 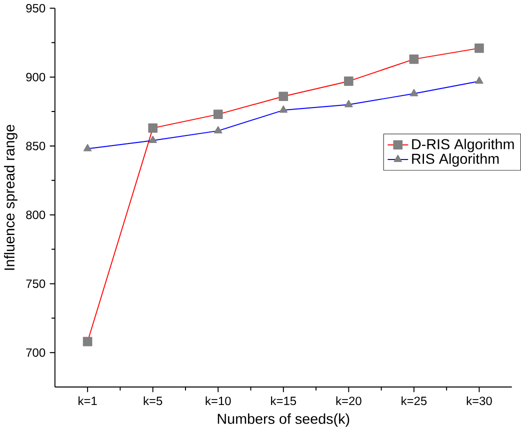 What do you see at coordinates (36, 8) in the screenshot?
I see `y-tick-label: 950` at bounding box center [36, 8].